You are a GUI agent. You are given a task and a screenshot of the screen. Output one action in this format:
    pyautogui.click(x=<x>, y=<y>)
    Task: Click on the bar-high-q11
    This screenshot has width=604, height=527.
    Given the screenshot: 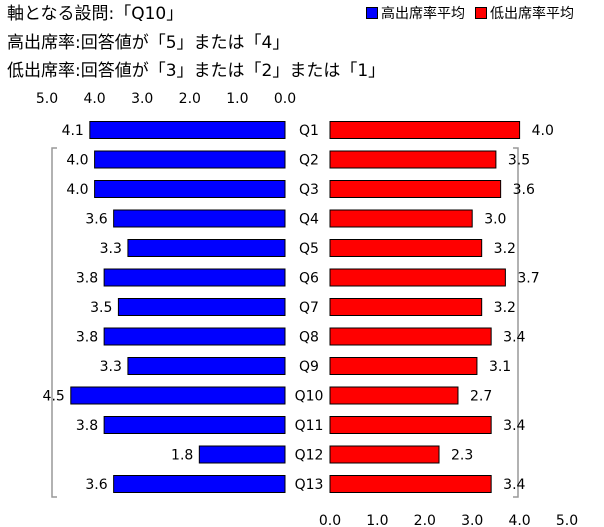 What is the action you would take?
    pyautogui.click(x=194, y=425)
    